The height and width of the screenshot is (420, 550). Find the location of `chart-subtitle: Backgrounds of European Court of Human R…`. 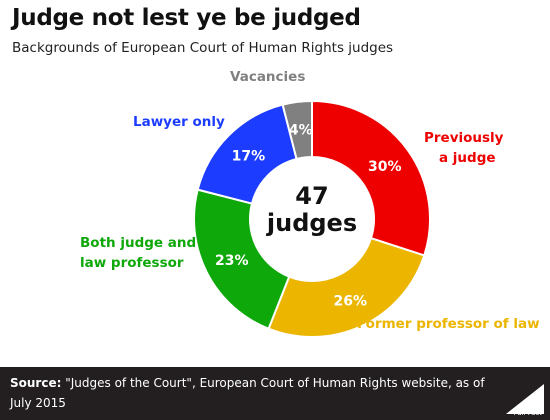

chart-subtitle: Backgrounds of European Court of Human R… is located at coordinates (203, 48).